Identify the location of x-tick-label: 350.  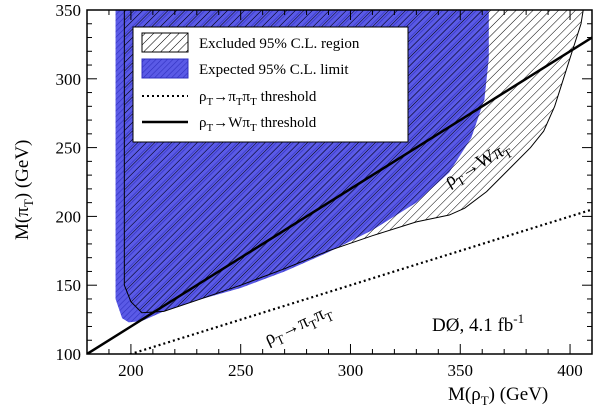
(461, 370).